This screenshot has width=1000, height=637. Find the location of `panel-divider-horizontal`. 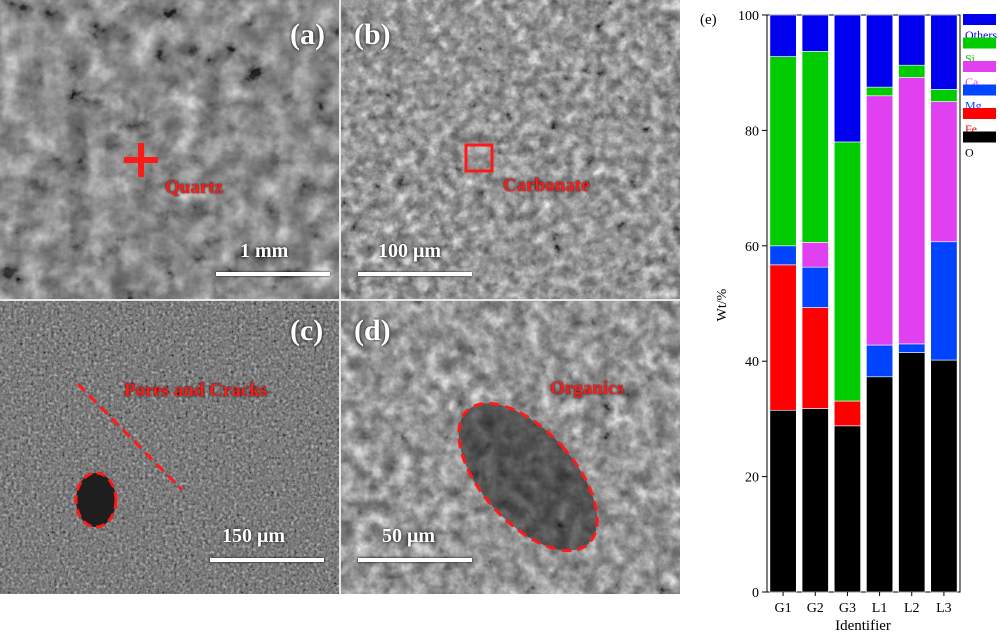

panel-divider-horizontal is located at coordinates (340, 300).